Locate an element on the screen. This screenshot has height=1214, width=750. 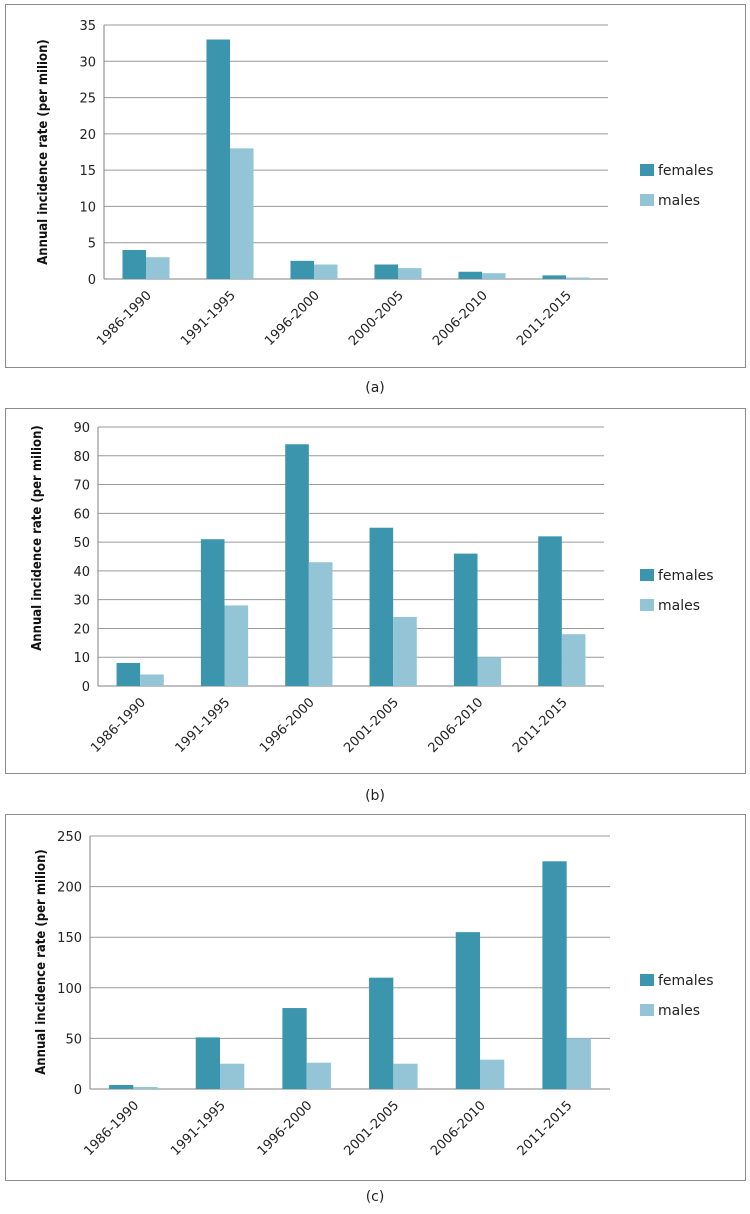
x-tick-label-c-4: 2006-2010 is located at coordinates (458, 1128).